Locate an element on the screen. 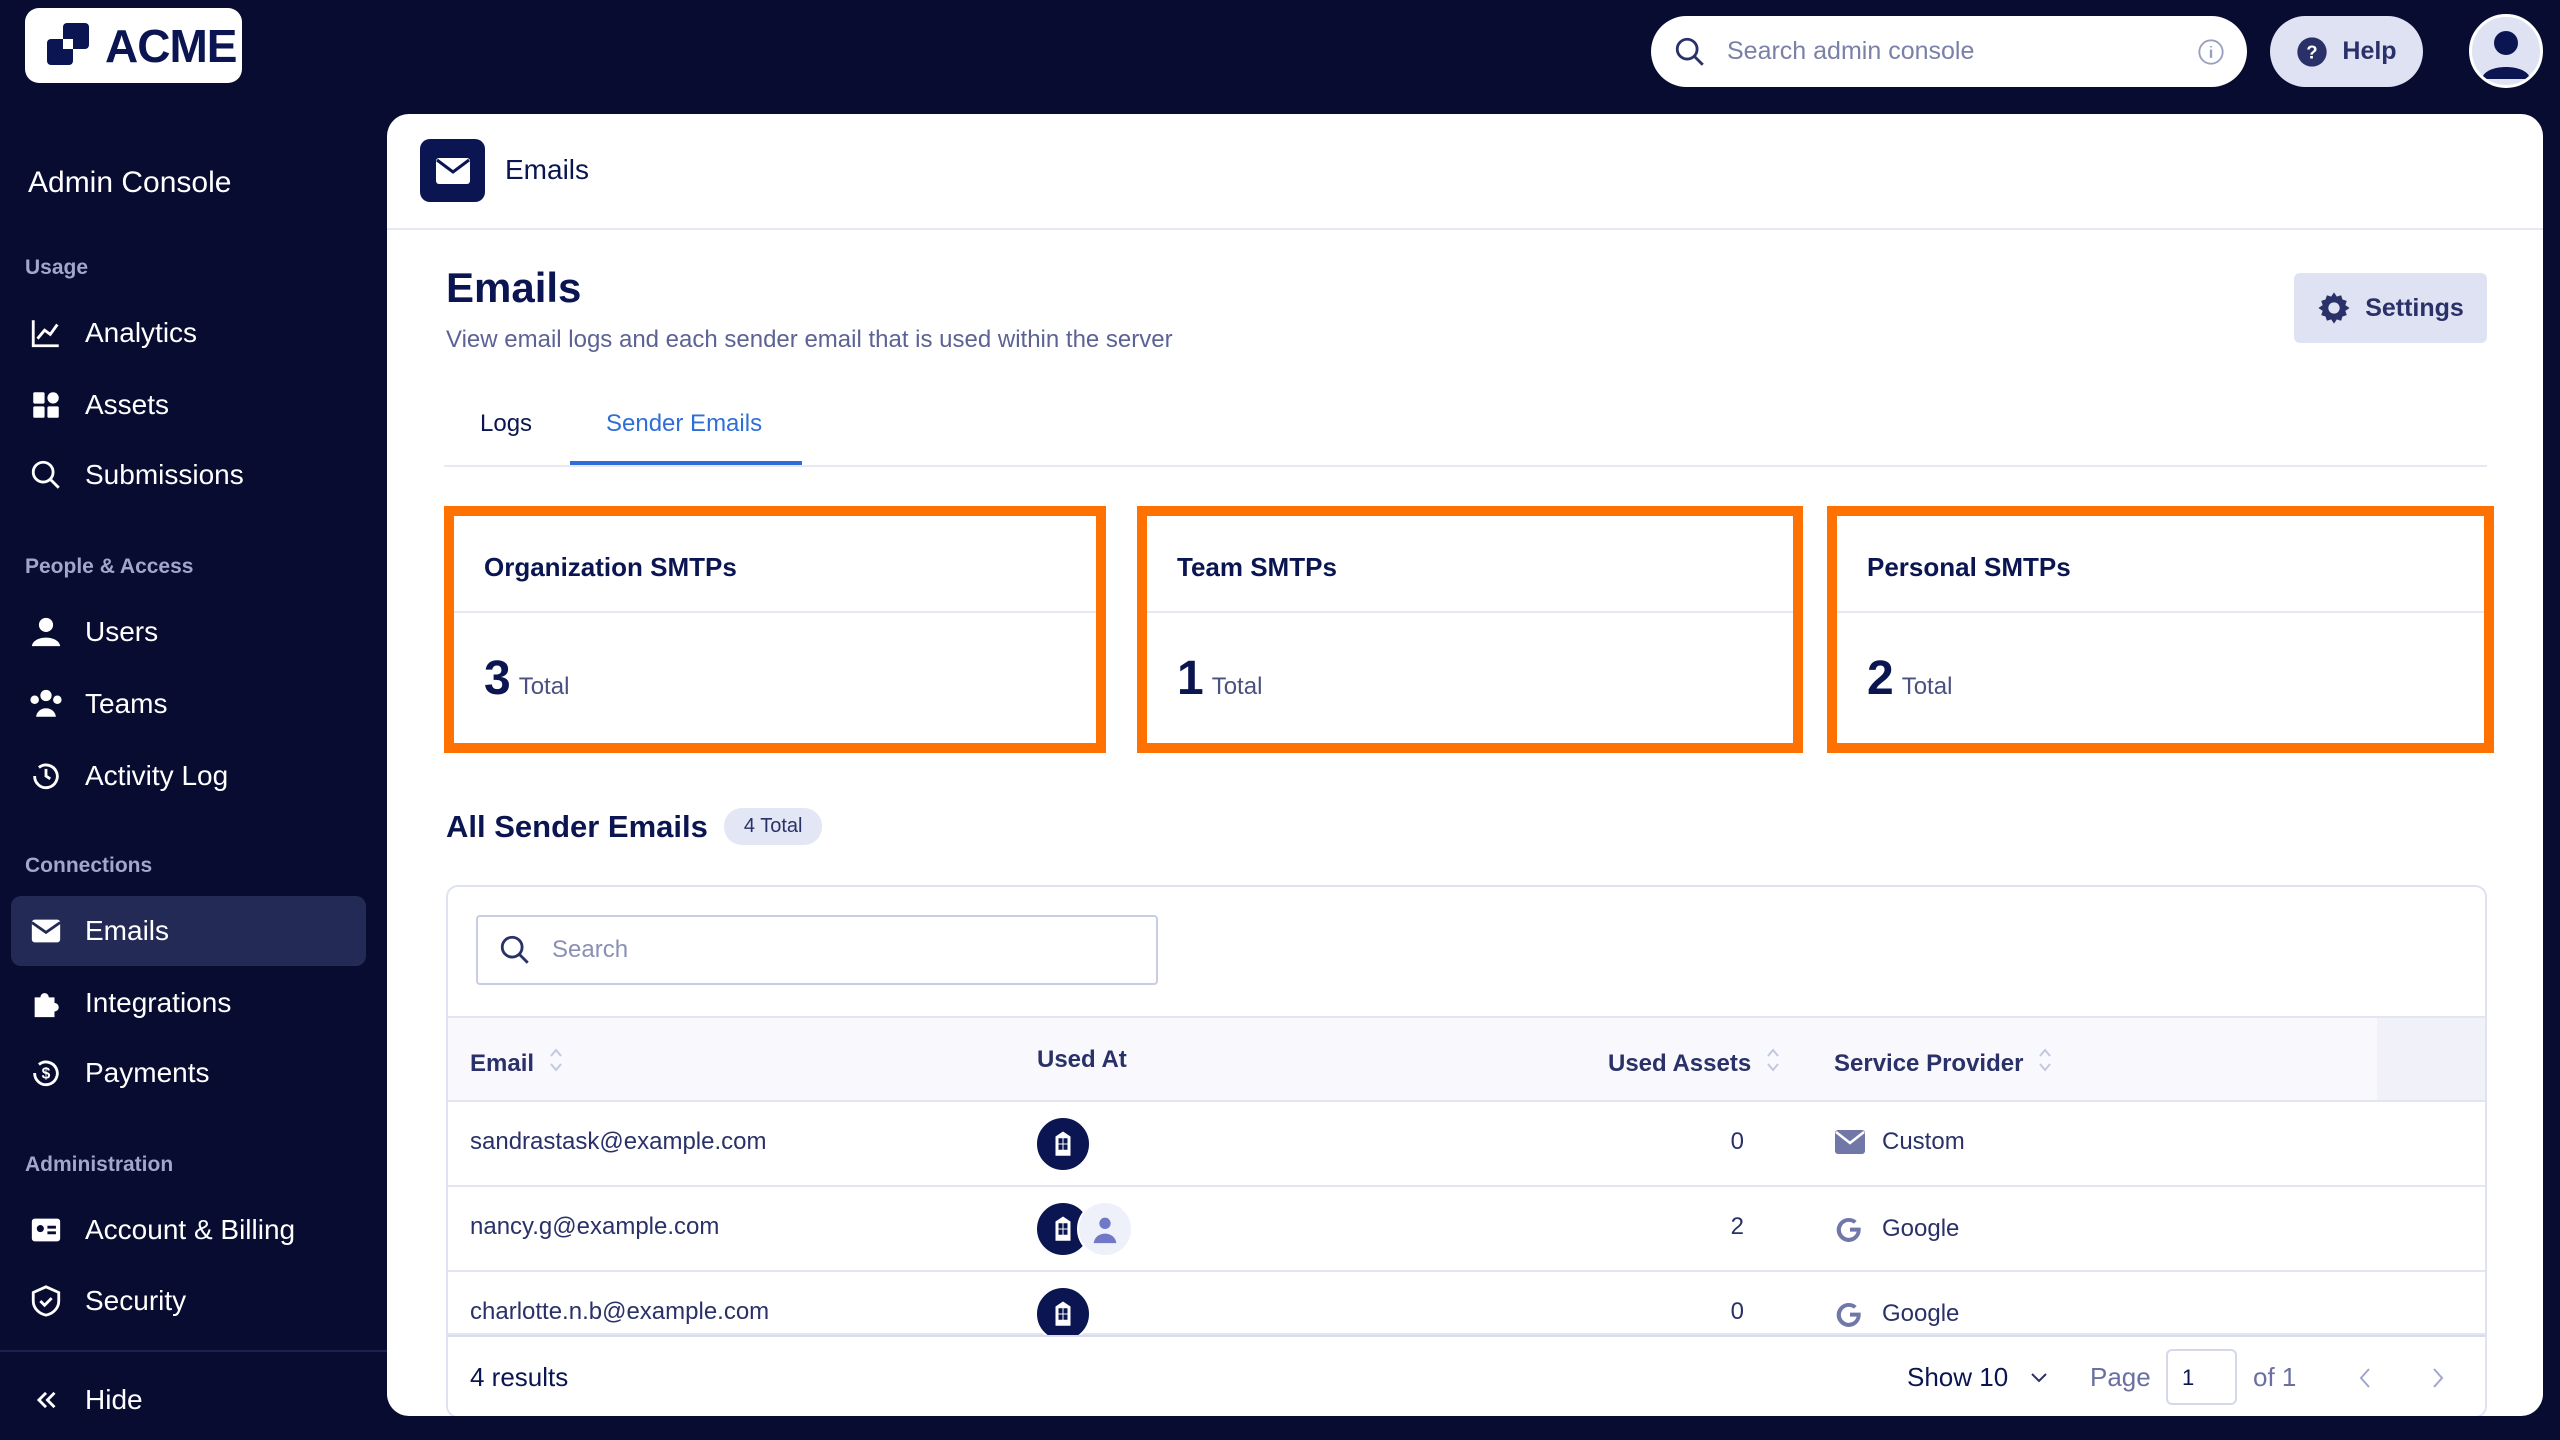  sidebar-item-label: Security is located at coordinates (136, 1300).